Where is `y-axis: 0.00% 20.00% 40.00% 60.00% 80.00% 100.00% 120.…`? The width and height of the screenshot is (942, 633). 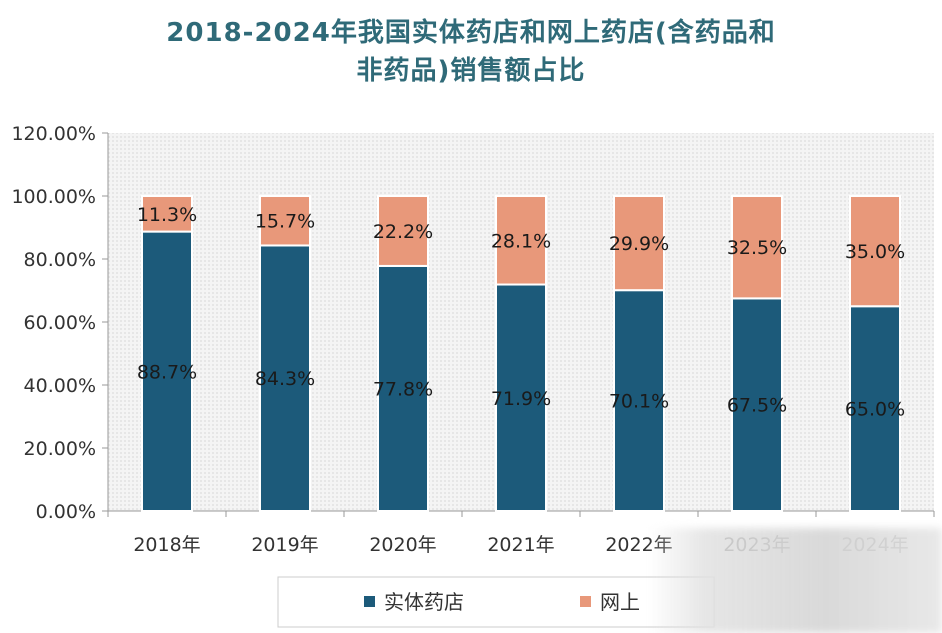 y-axis: 0.00% 20.00% 40.00% 60.00% 80.00% 100.00% 120.… is located at coordinates (60, 323).